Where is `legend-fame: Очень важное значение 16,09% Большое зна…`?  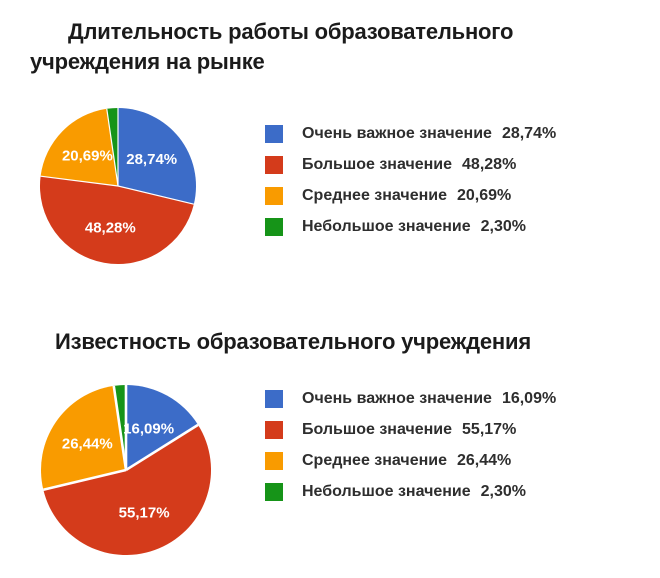
legend-fame: Очень важное значение 16,09% Большое зна… is located at coordinates (410, 452).